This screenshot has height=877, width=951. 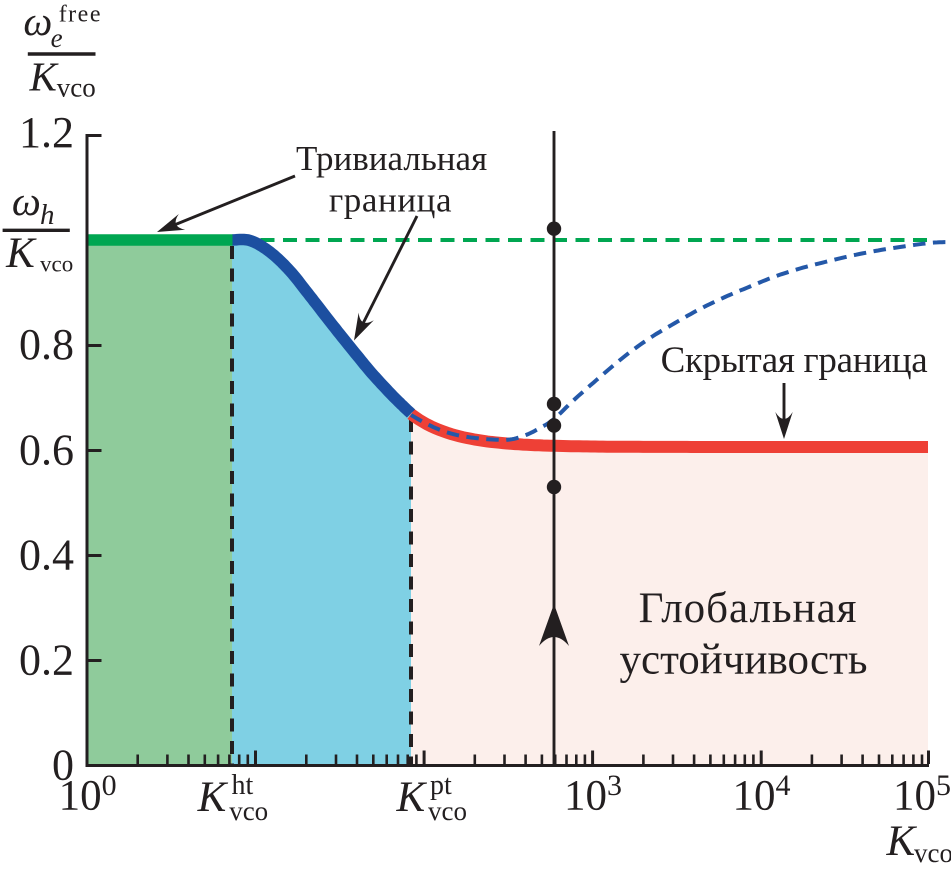 What do you see at coordinates (46, 132) in the screenshot?
I see `svg-text: 1.2` at bounding box center [46, 132].